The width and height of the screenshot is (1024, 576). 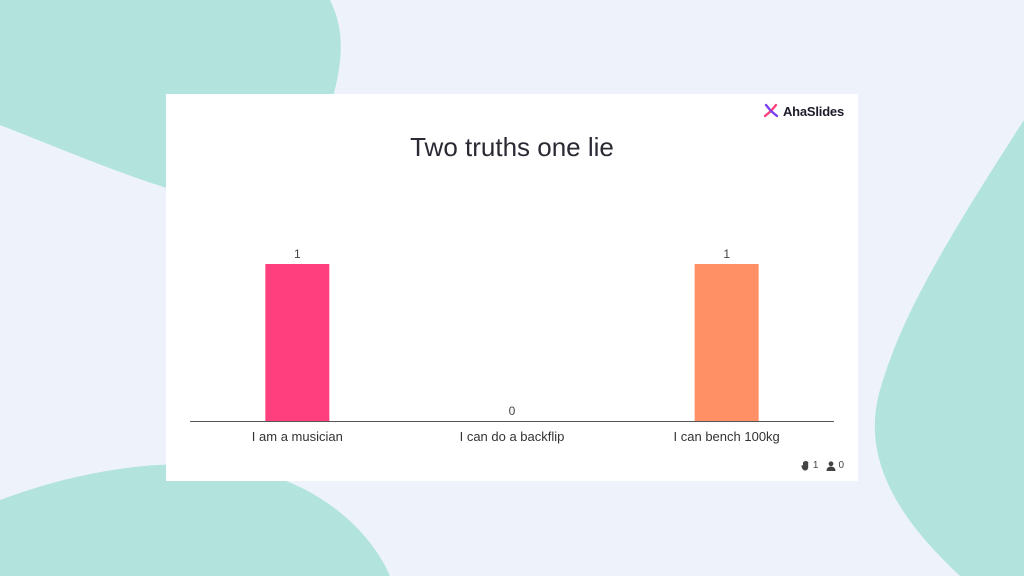 What do you see at coordinates (813, 111) in the screenshot?
I see `brand-name: AhaSlides` at bounding box center [813, 111].